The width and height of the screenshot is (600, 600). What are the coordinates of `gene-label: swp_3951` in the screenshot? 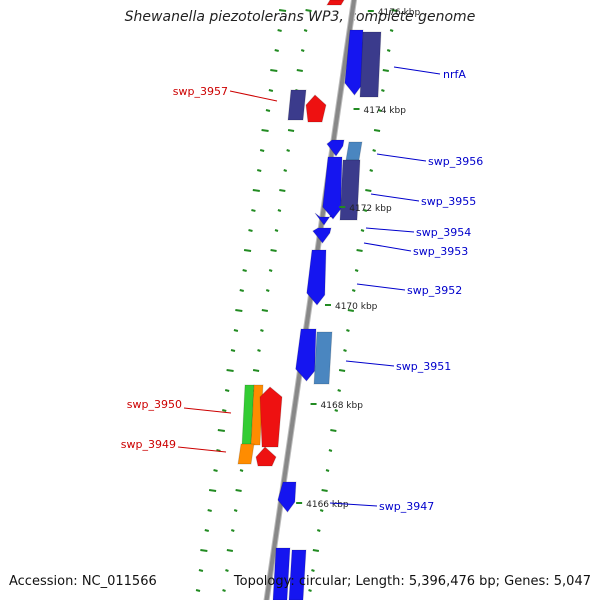 It's located at (423, 366).